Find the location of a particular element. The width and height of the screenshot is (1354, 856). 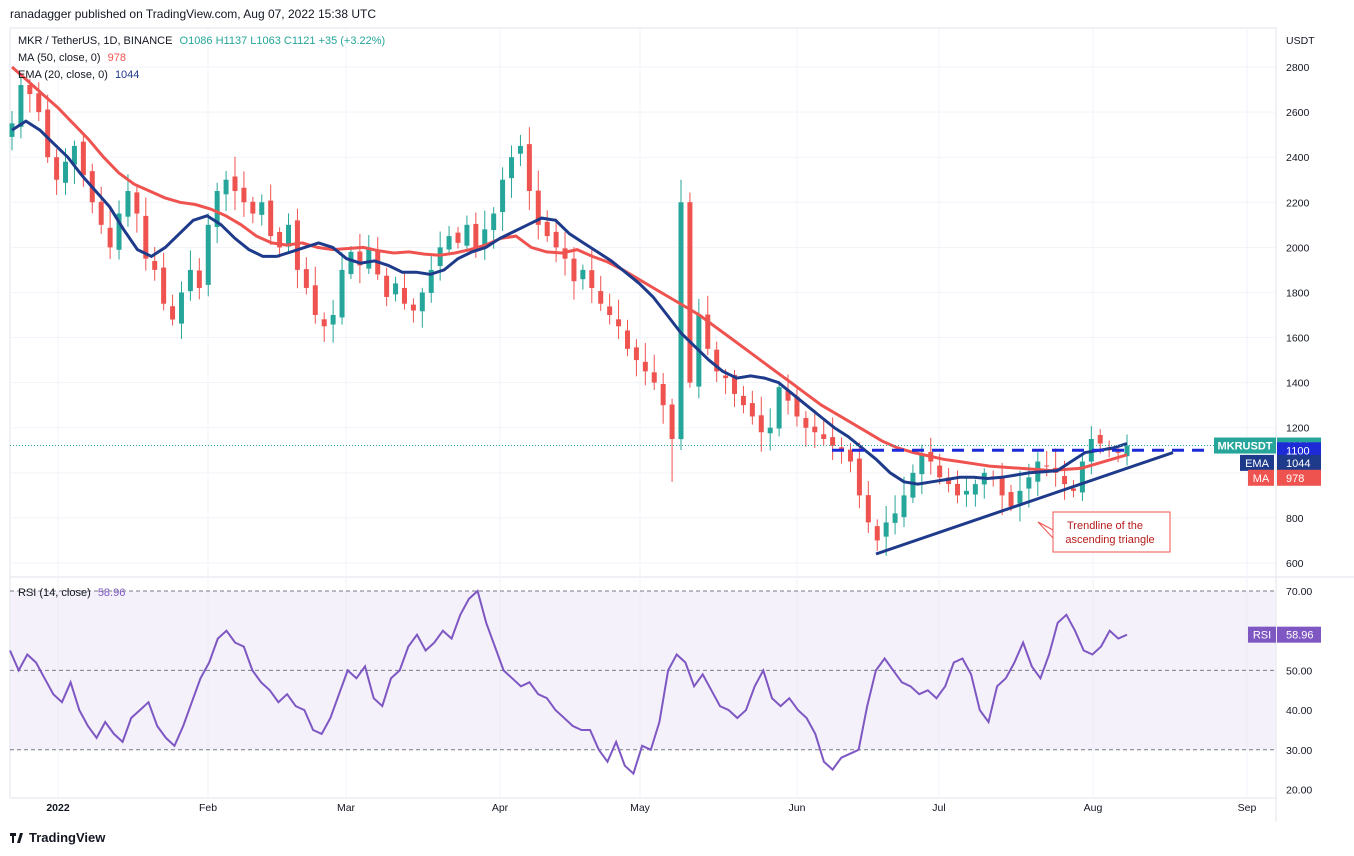

legend-ema-row: EMA (20, close, 0) 1044 is located at coordinates (78, 75).